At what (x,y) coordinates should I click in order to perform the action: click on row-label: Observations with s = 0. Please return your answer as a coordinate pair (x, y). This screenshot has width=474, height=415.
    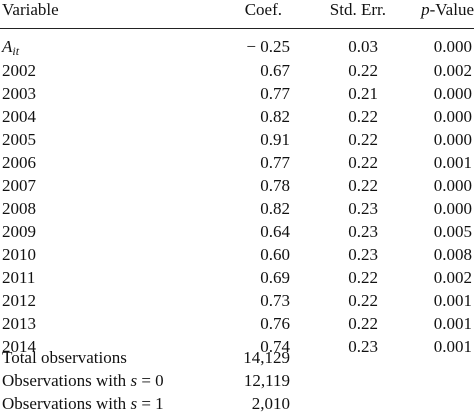
    Looking at the image, I should click on (83, 381).